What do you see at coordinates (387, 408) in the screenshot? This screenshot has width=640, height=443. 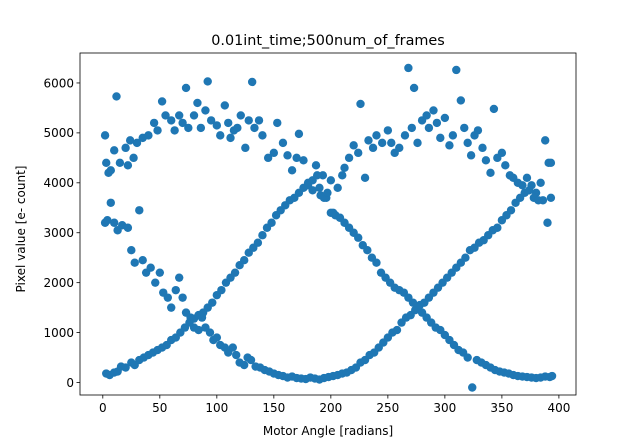 I see `x-tick-label: 250` at bounding box center [387, 408].